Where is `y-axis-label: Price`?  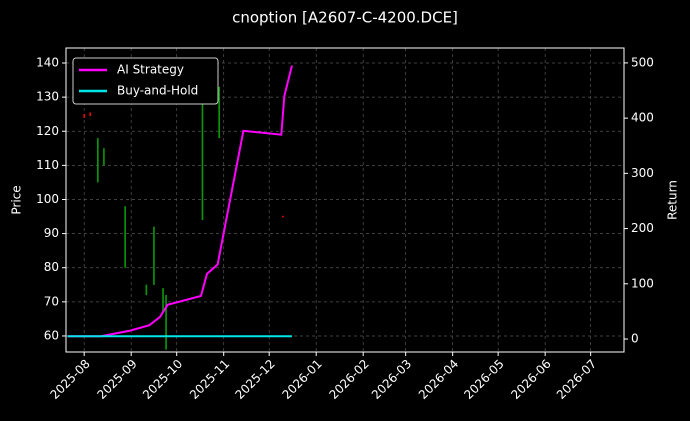
y-axis-label: Price is located at coordinates (17, 199).